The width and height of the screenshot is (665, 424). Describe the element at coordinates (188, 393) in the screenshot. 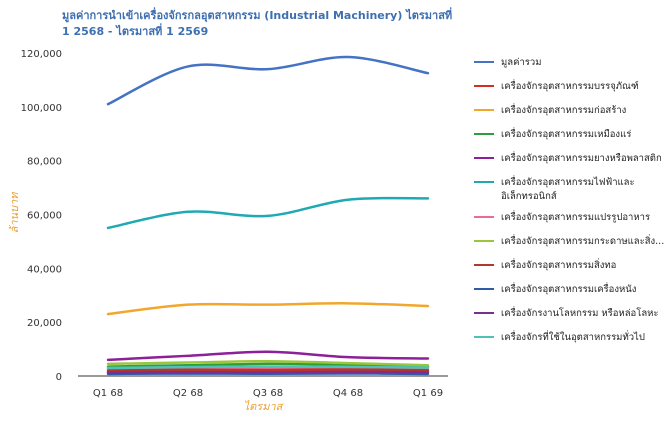

I see `x-tick-label: Q2 68` at that location.